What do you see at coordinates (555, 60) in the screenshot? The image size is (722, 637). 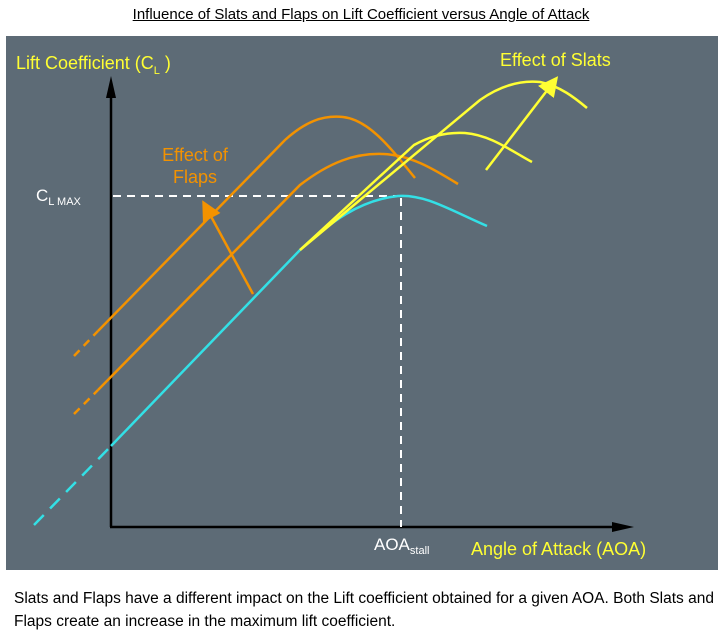 I see `slats-label: Effect of Slats` at bounding box center [555, 60].